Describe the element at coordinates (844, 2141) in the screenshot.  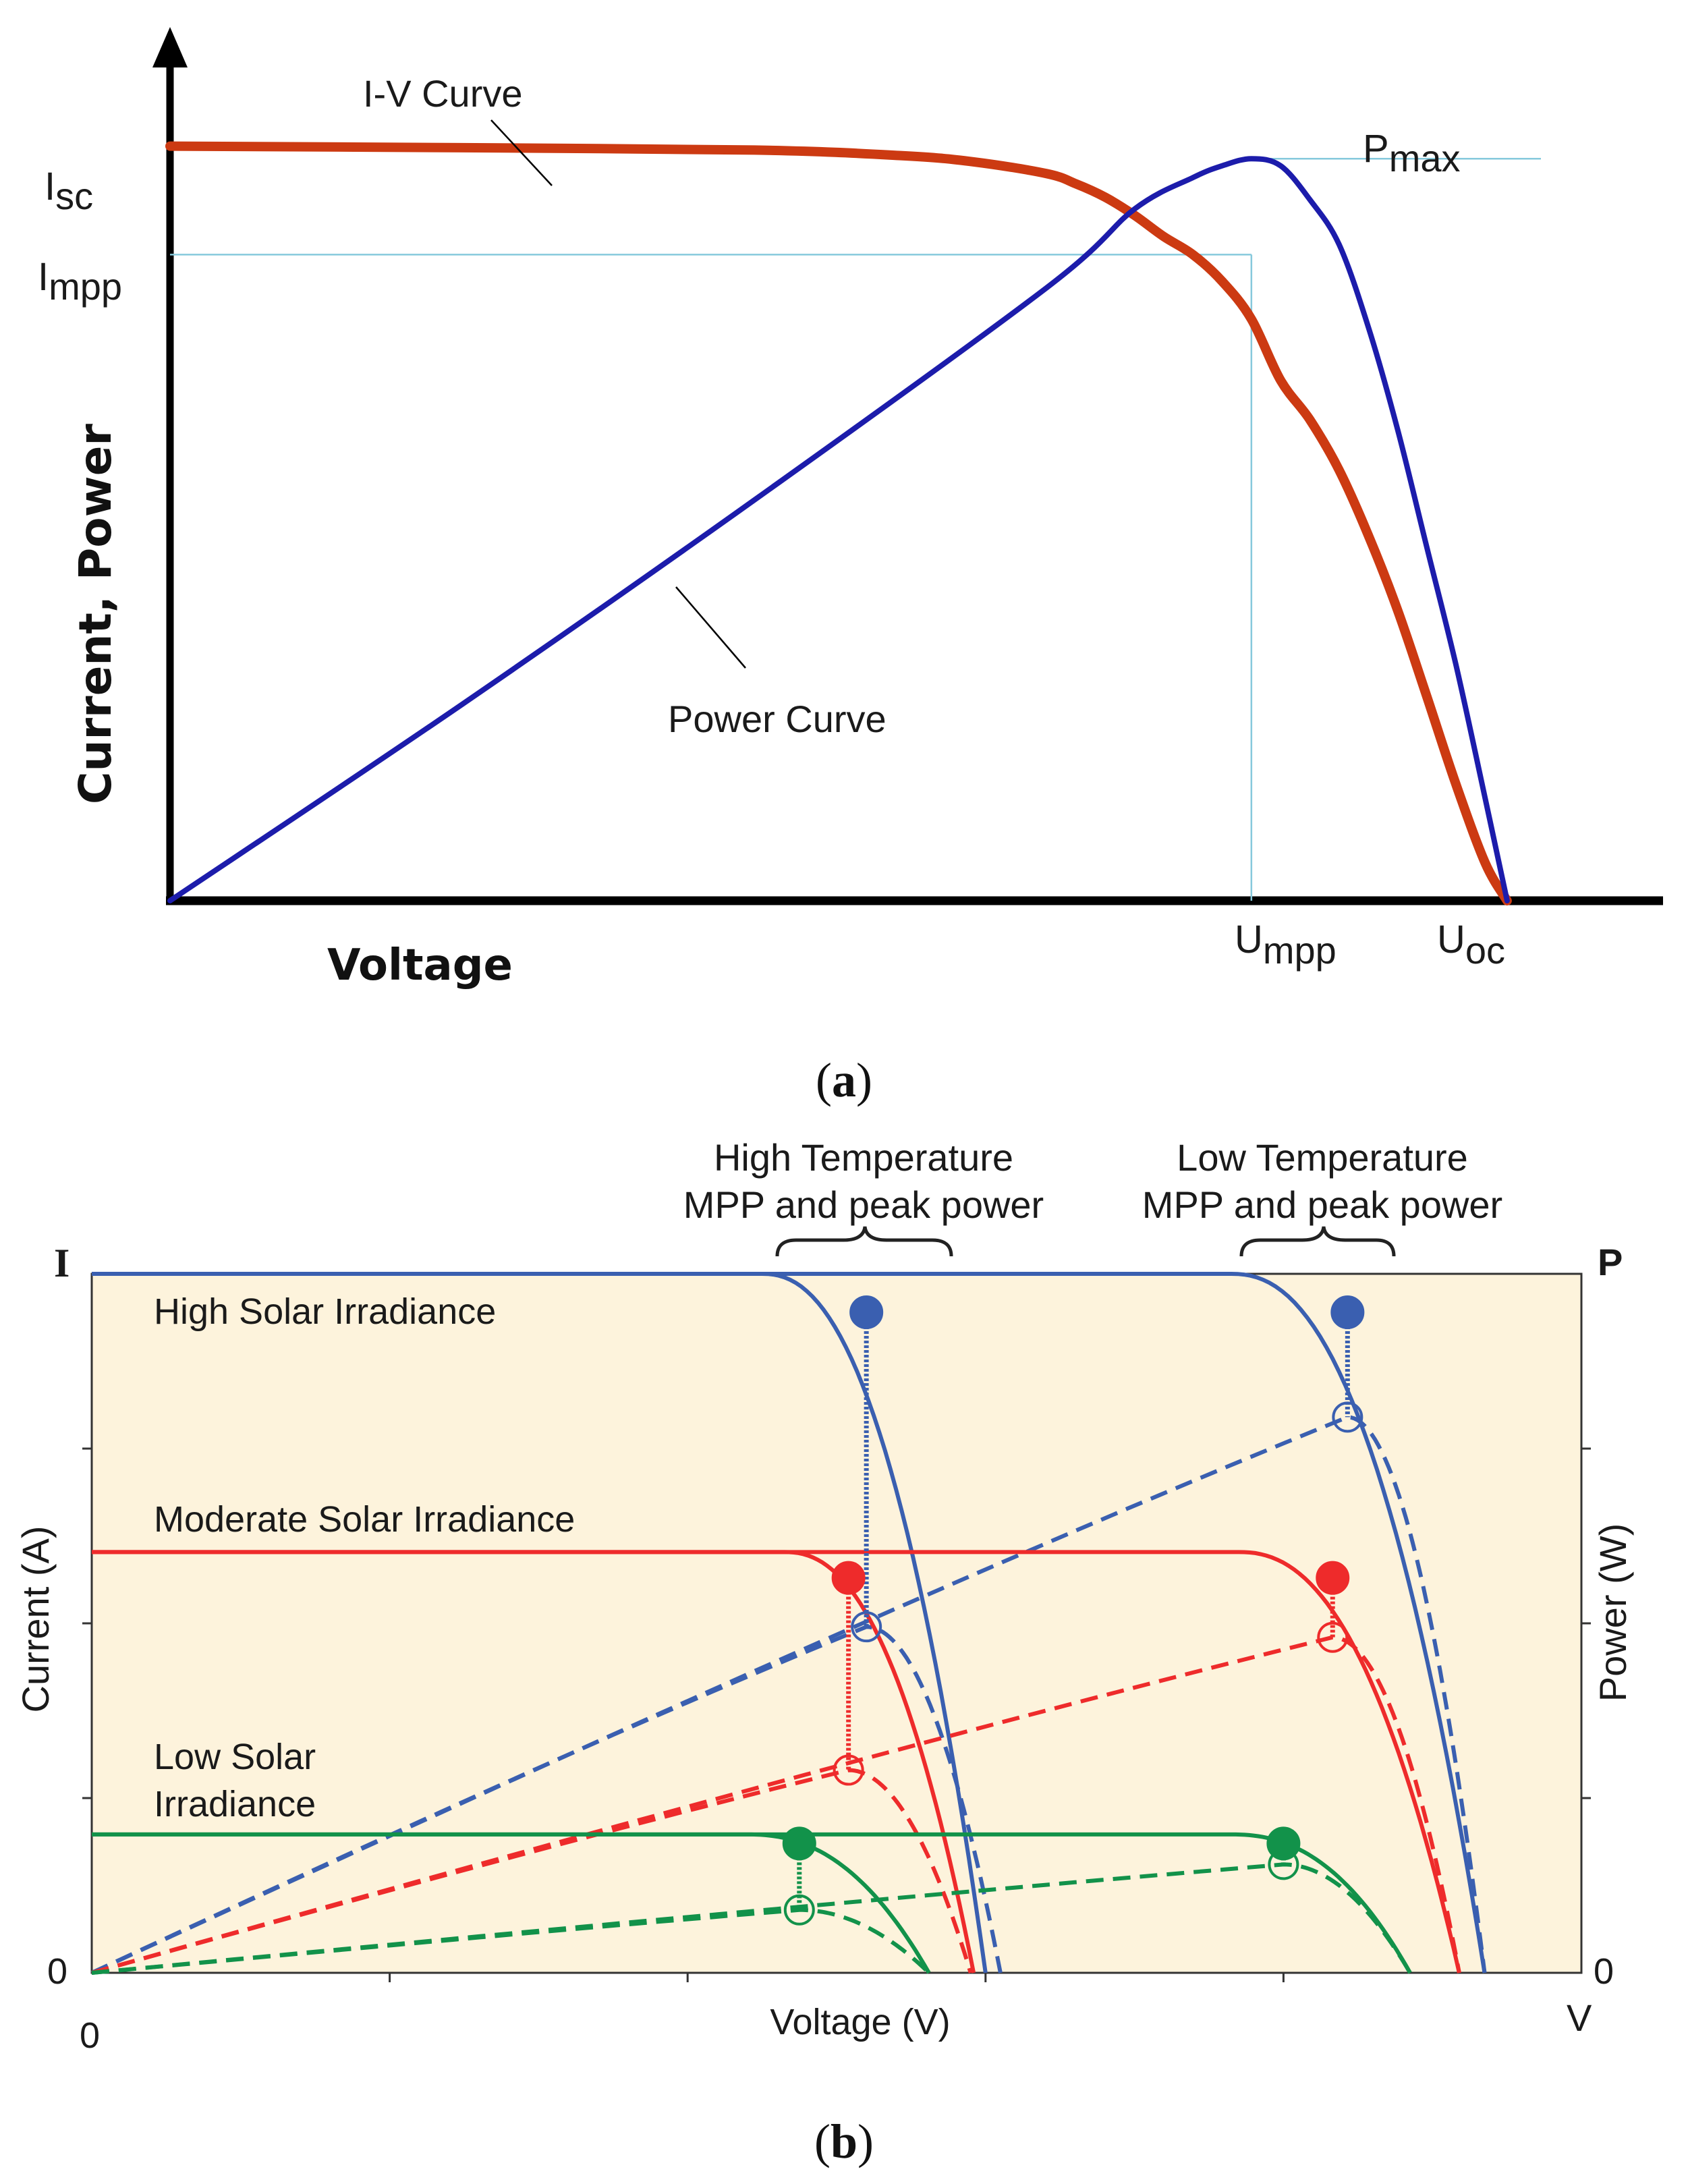
I see `chart-b-caption: (b)` at that location.